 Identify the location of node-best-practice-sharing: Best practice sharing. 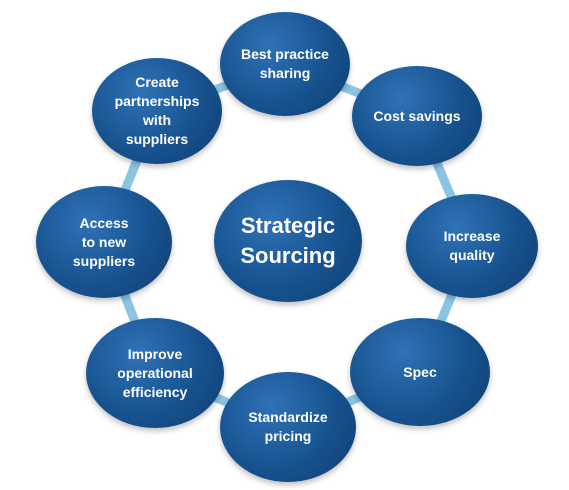
(285, 64).